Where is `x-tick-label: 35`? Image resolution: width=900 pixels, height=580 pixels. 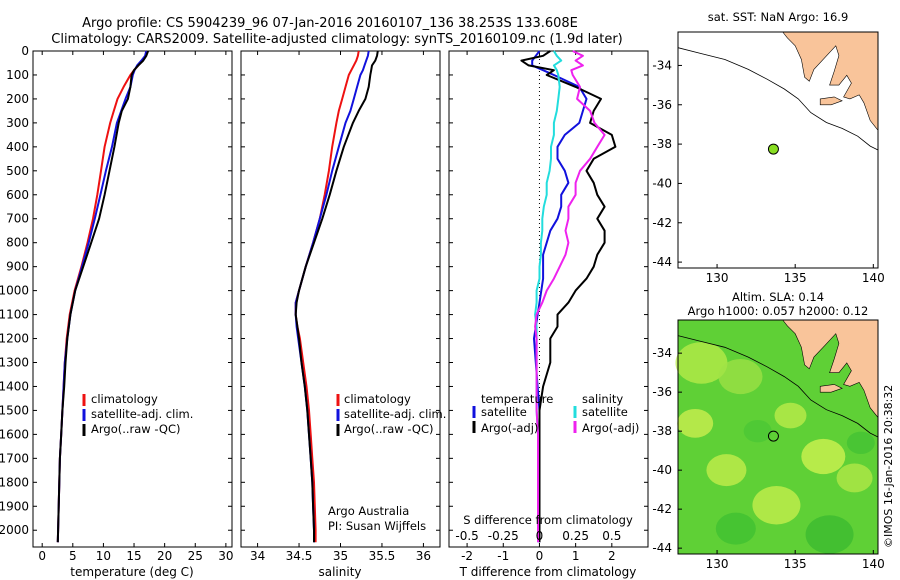
x-tick-label: 35 is located at coordinates (340, 556).